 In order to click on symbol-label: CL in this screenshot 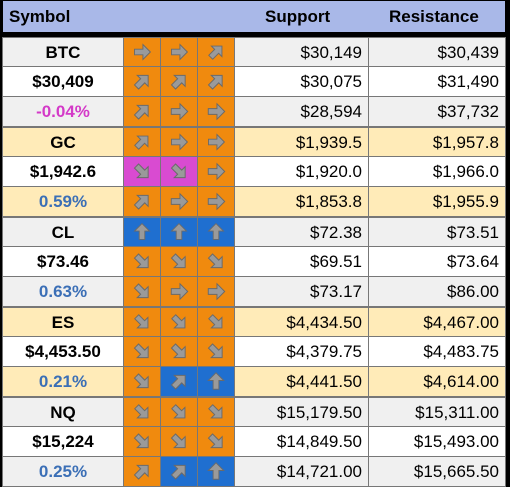, I will do `click(63, 232)`.